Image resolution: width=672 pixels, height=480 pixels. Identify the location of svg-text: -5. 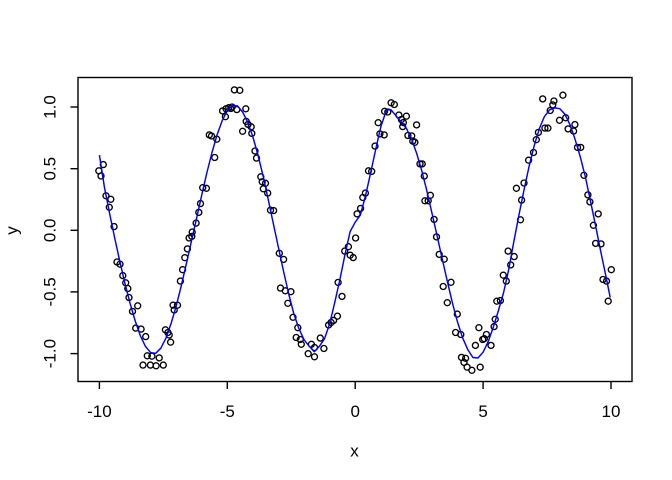
(227, 411).